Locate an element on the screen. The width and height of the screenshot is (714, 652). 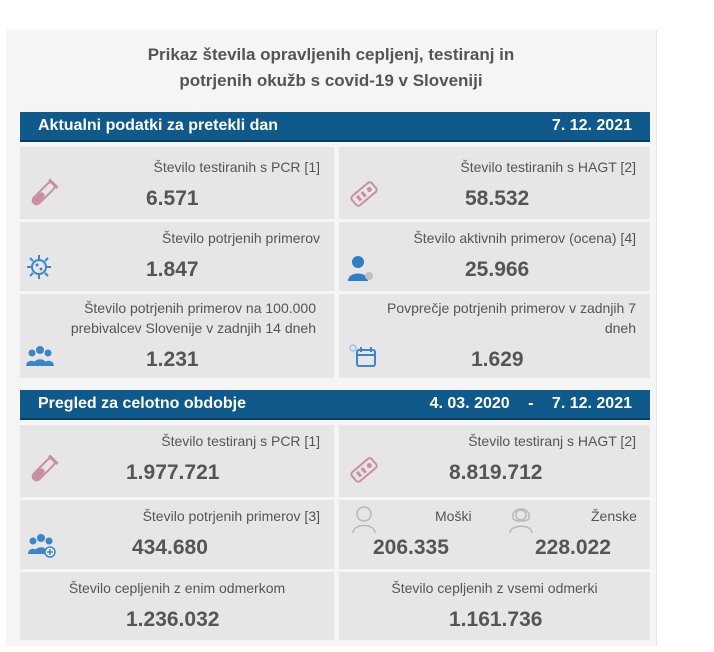
card-value: 1.161.736 is located at coordinates (496, 619).